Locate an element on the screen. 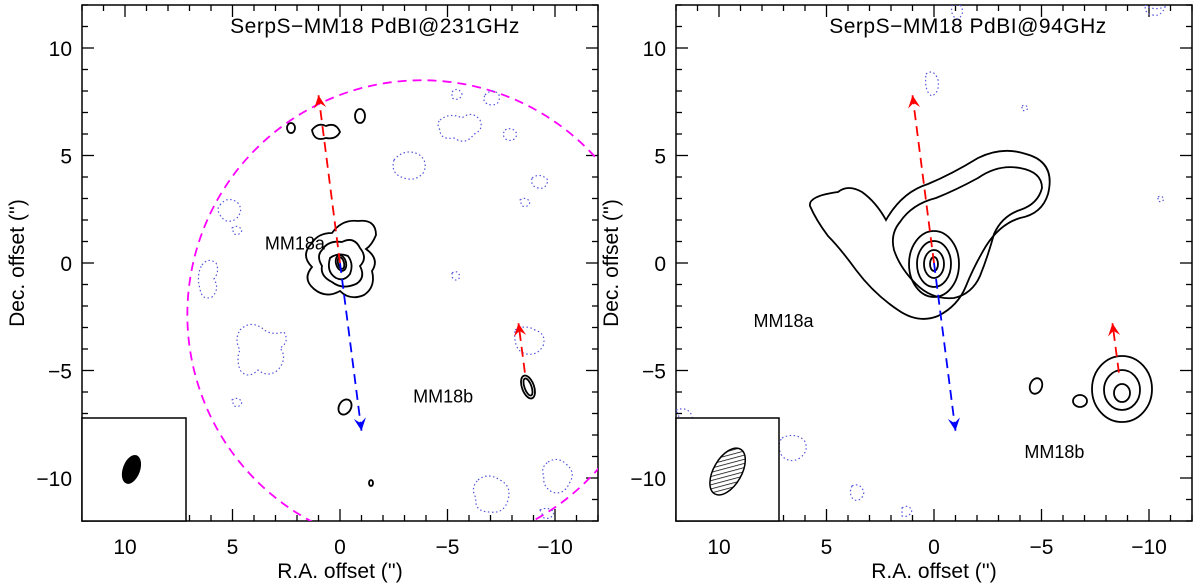 The image size is (1200, 588). panel-title: SerpS−MM18 PdBI@94GHz is located at coordinates (968, 26).